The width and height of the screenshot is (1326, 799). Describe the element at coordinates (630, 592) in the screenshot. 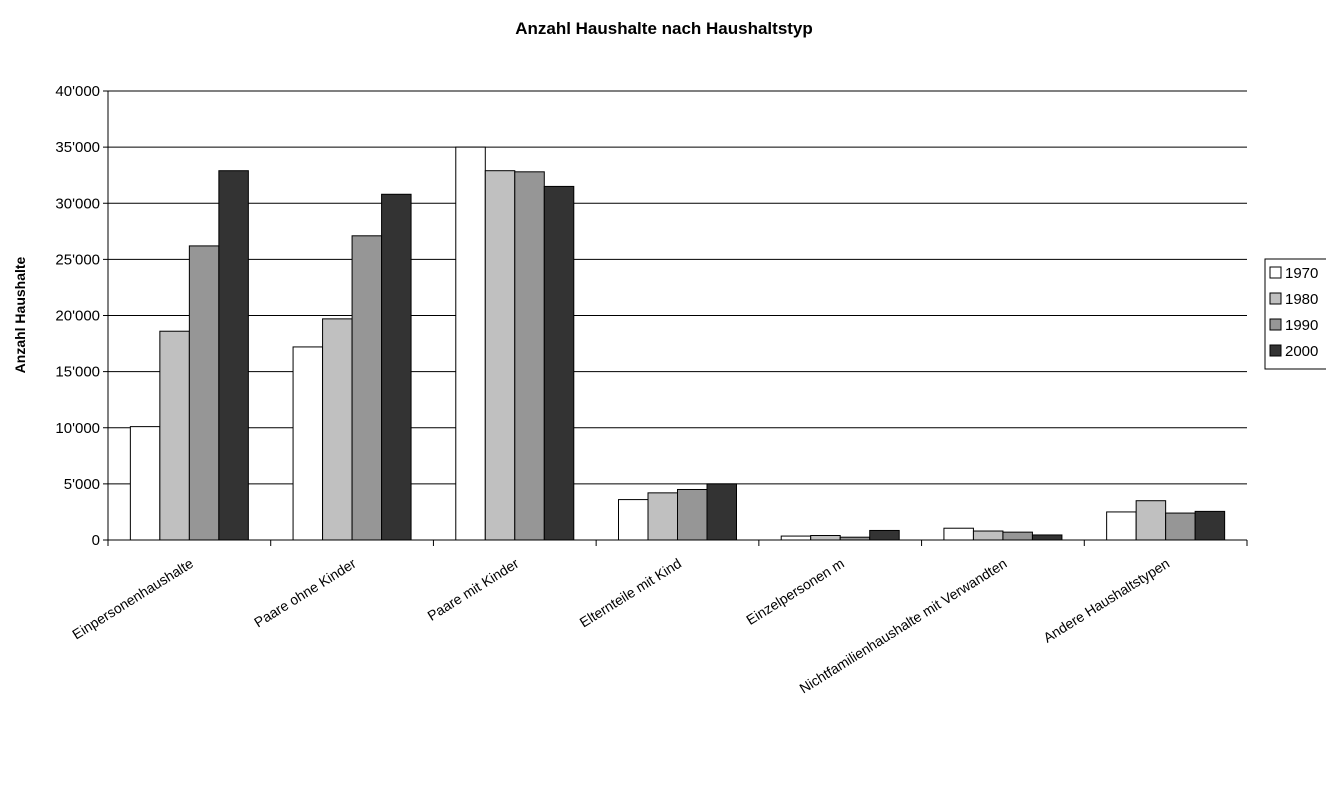

I see `x-category-label: Elternteile mit Kind` at that location.